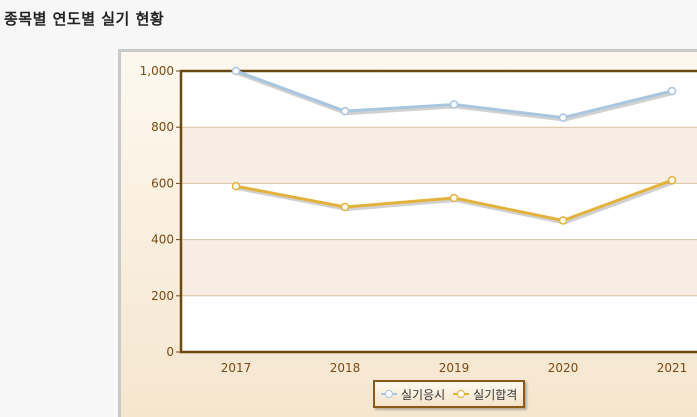 The width and height of the screenshot is (697, 417). Describe the element at coordinates (162, 296) in the screenshot. I see `y-tick-label: 200` at that location.